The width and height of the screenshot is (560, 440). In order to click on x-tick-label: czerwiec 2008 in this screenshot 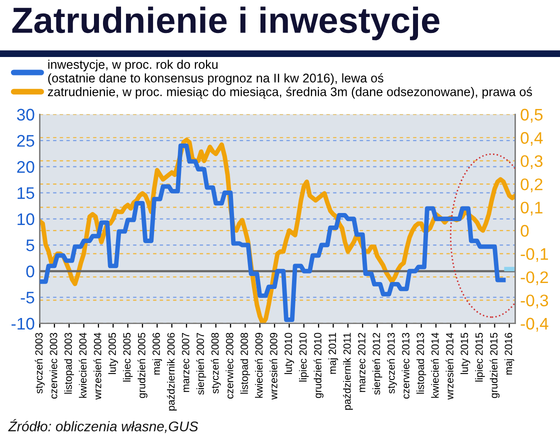, I will do `click(230, 365)`.